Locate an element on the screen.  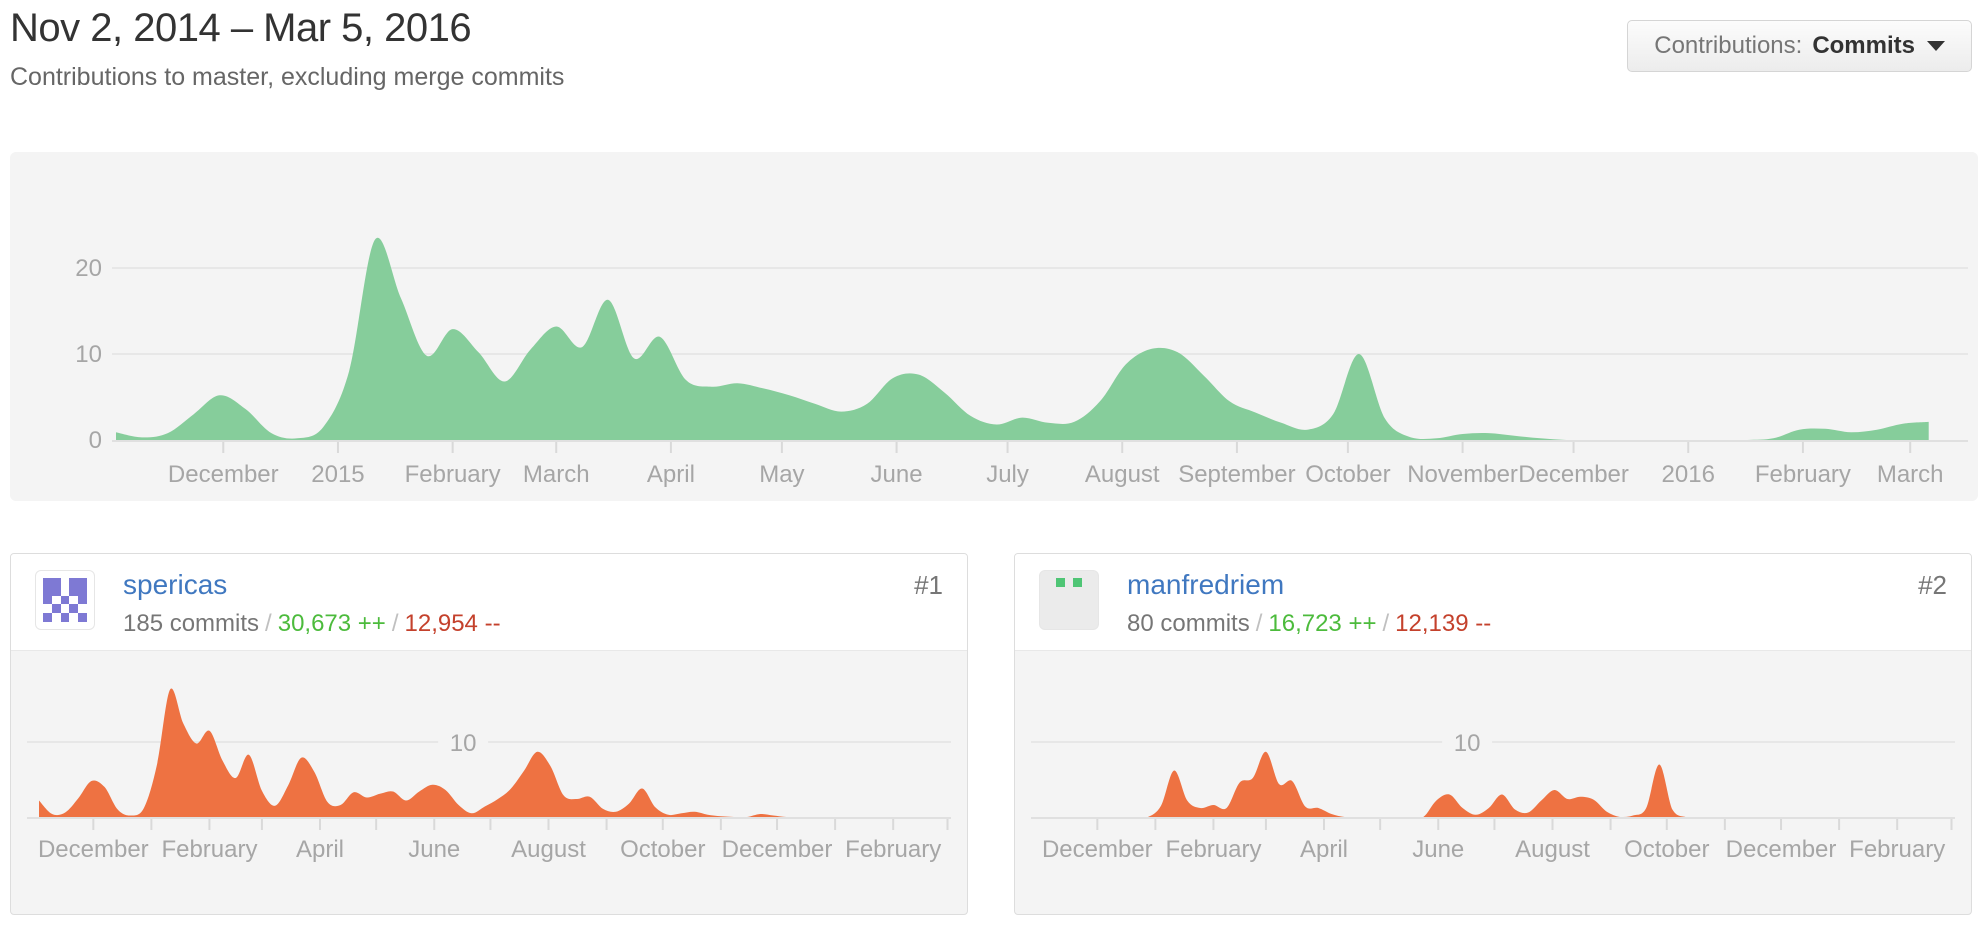
dropdown-selected-value: Commits is located at coordinates (1863, 45).